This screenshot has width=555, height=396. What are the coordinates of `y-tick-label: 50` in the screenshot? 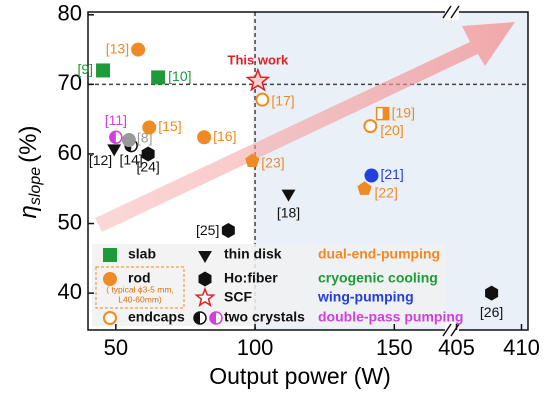 It's located at (70, 221).